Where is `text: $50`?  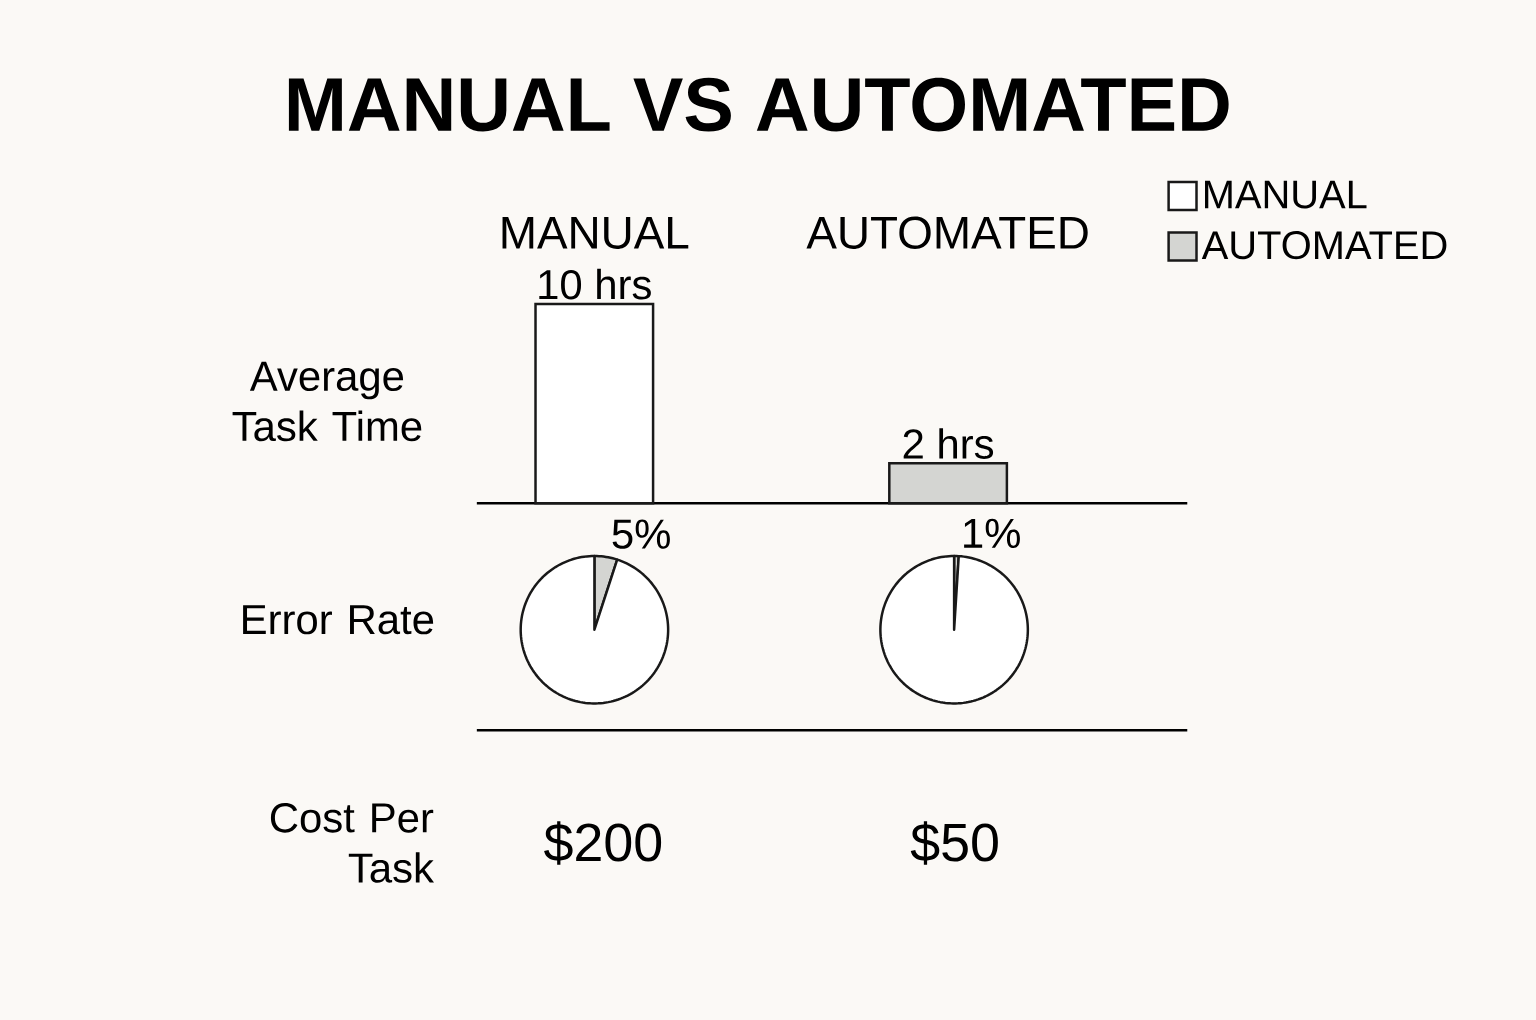 text: $50 is located at coordinates (954, 843).